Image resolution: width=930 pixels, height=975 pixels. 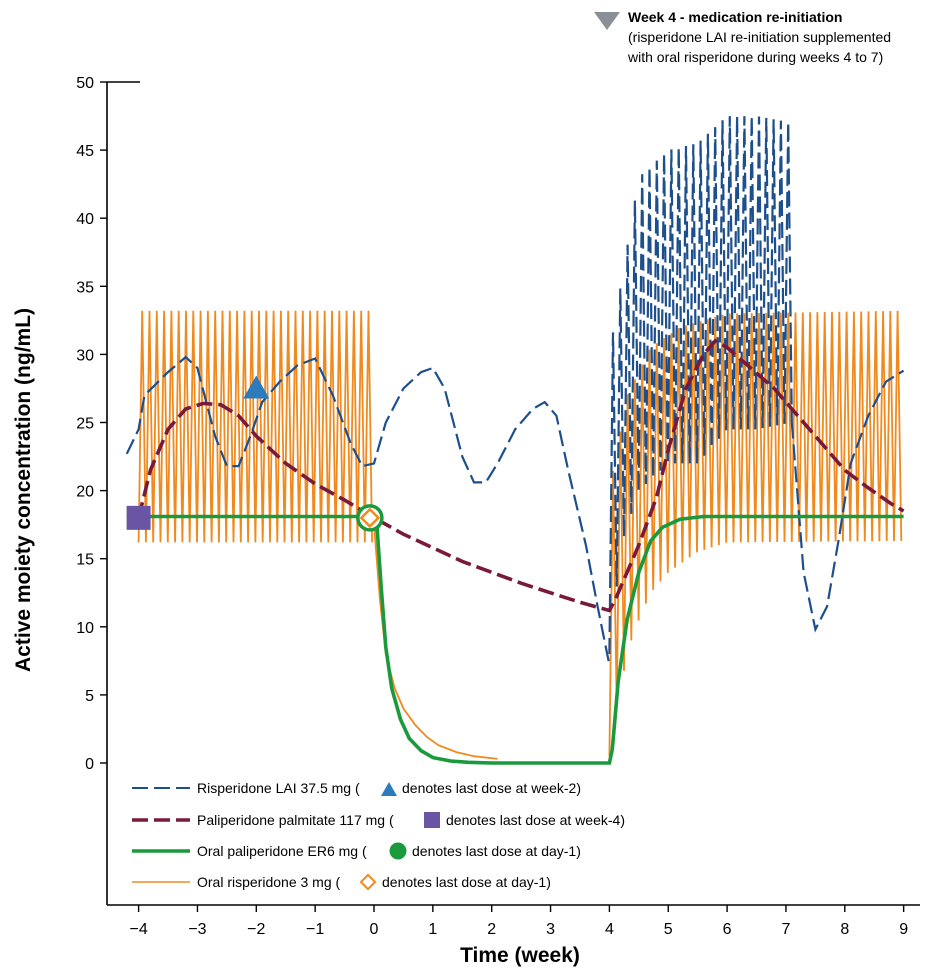 I want to click on y-axis-title: Active moiety concentration (ng/mL), so click(x=23, y=490).